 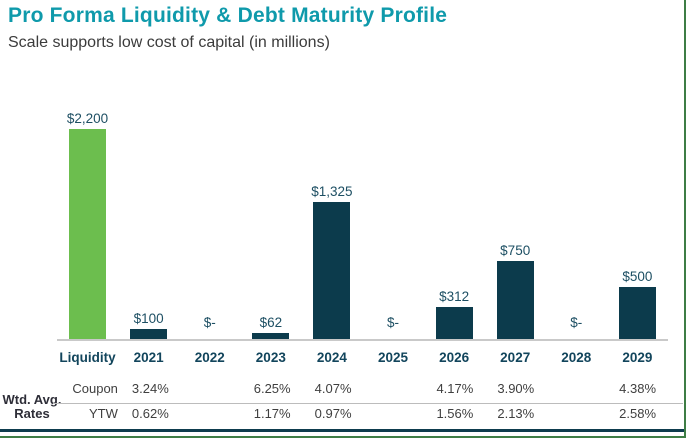 What do you see at coordinates (333, 388) in the screenshot?
I see `rate-cell-2024: 4.07%` at bounding box center [333, 388].